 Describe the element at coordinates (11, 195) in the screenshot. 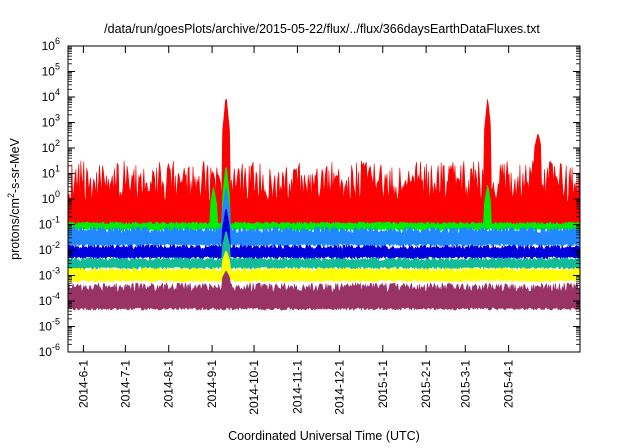

I see `y-label-superscript: 2` at that location.